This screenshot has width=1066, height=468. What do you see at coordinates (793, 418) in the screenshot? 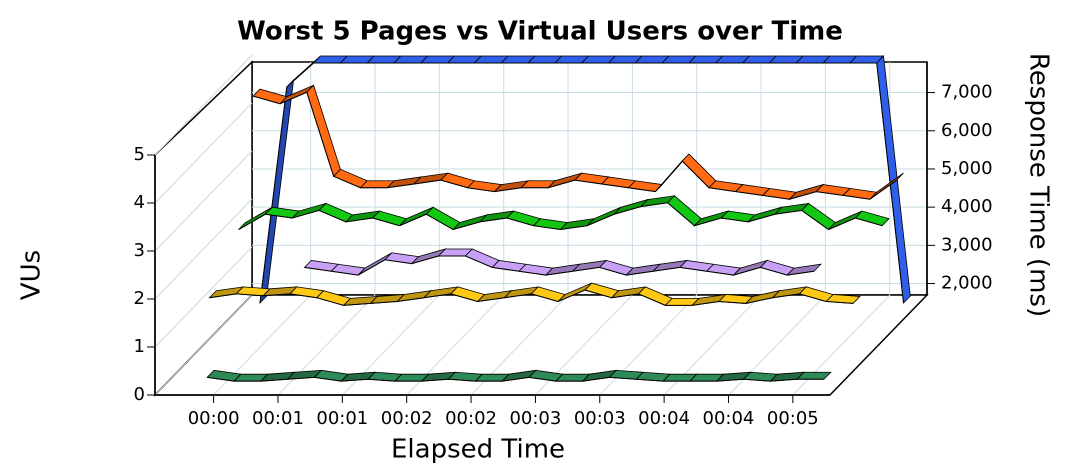
I see `x-tick-label: 00:05` at bounding box center [793, 418].